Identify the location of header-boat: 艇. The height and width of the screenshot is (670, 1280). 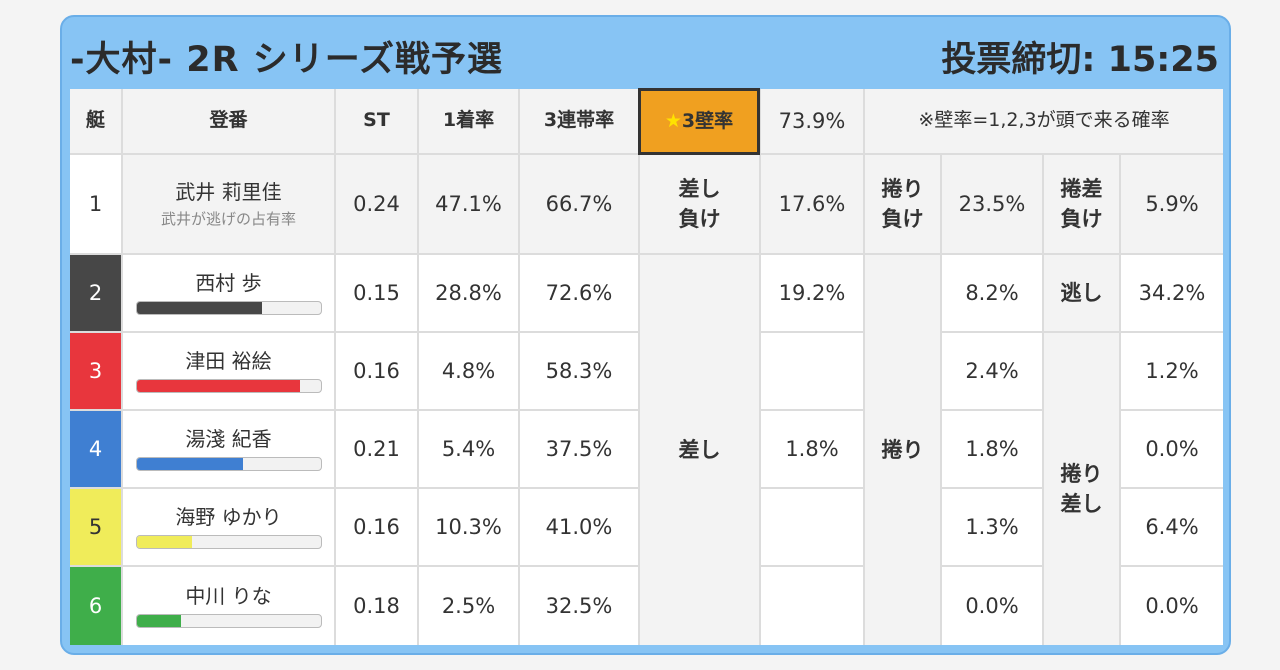
(95, 121).